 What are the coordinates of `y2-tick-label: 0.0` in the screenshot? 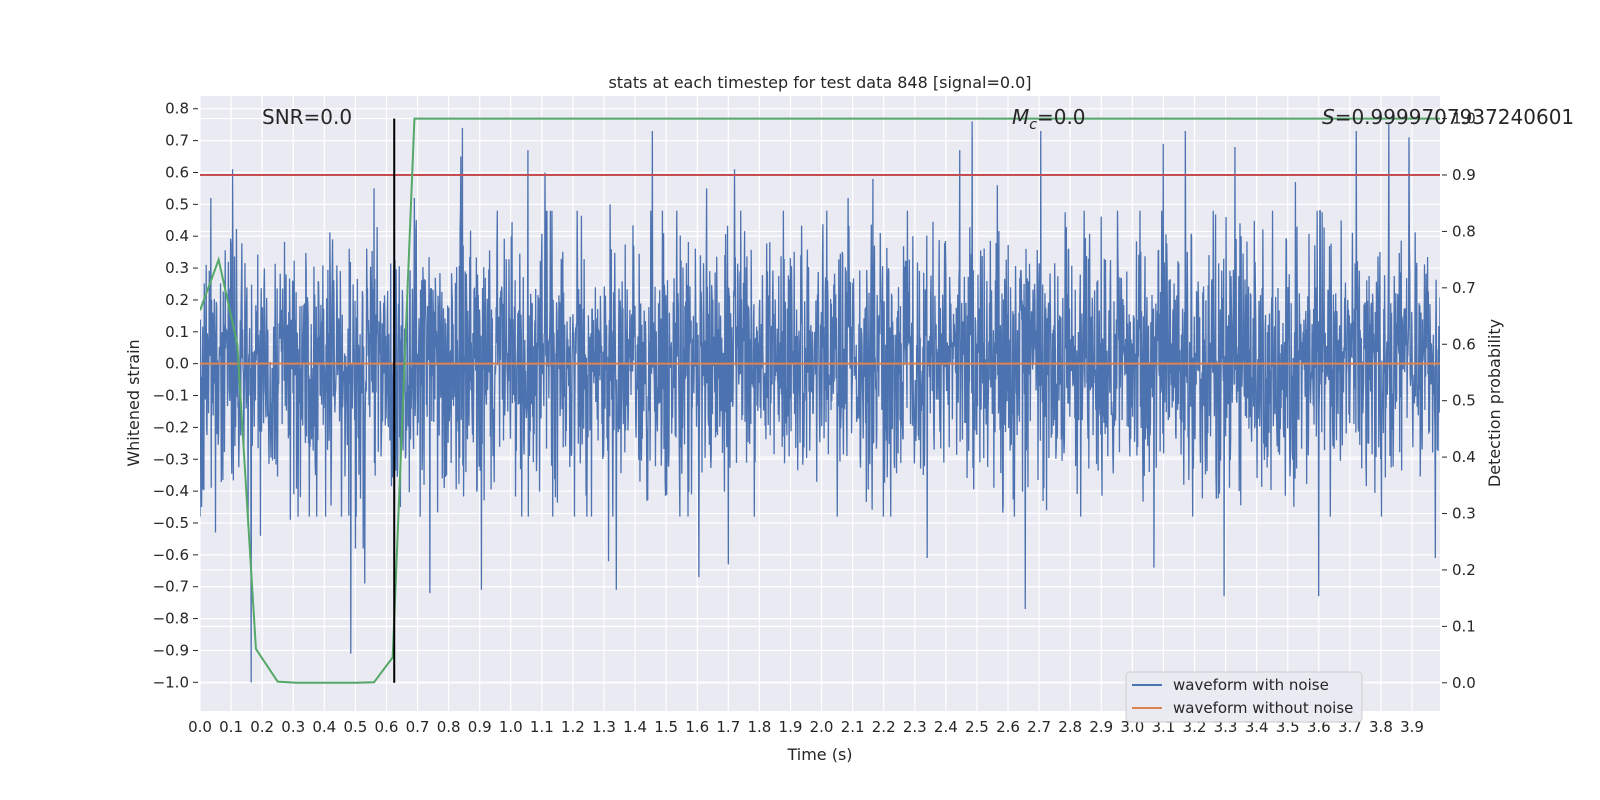 It's located at (1464, 683).